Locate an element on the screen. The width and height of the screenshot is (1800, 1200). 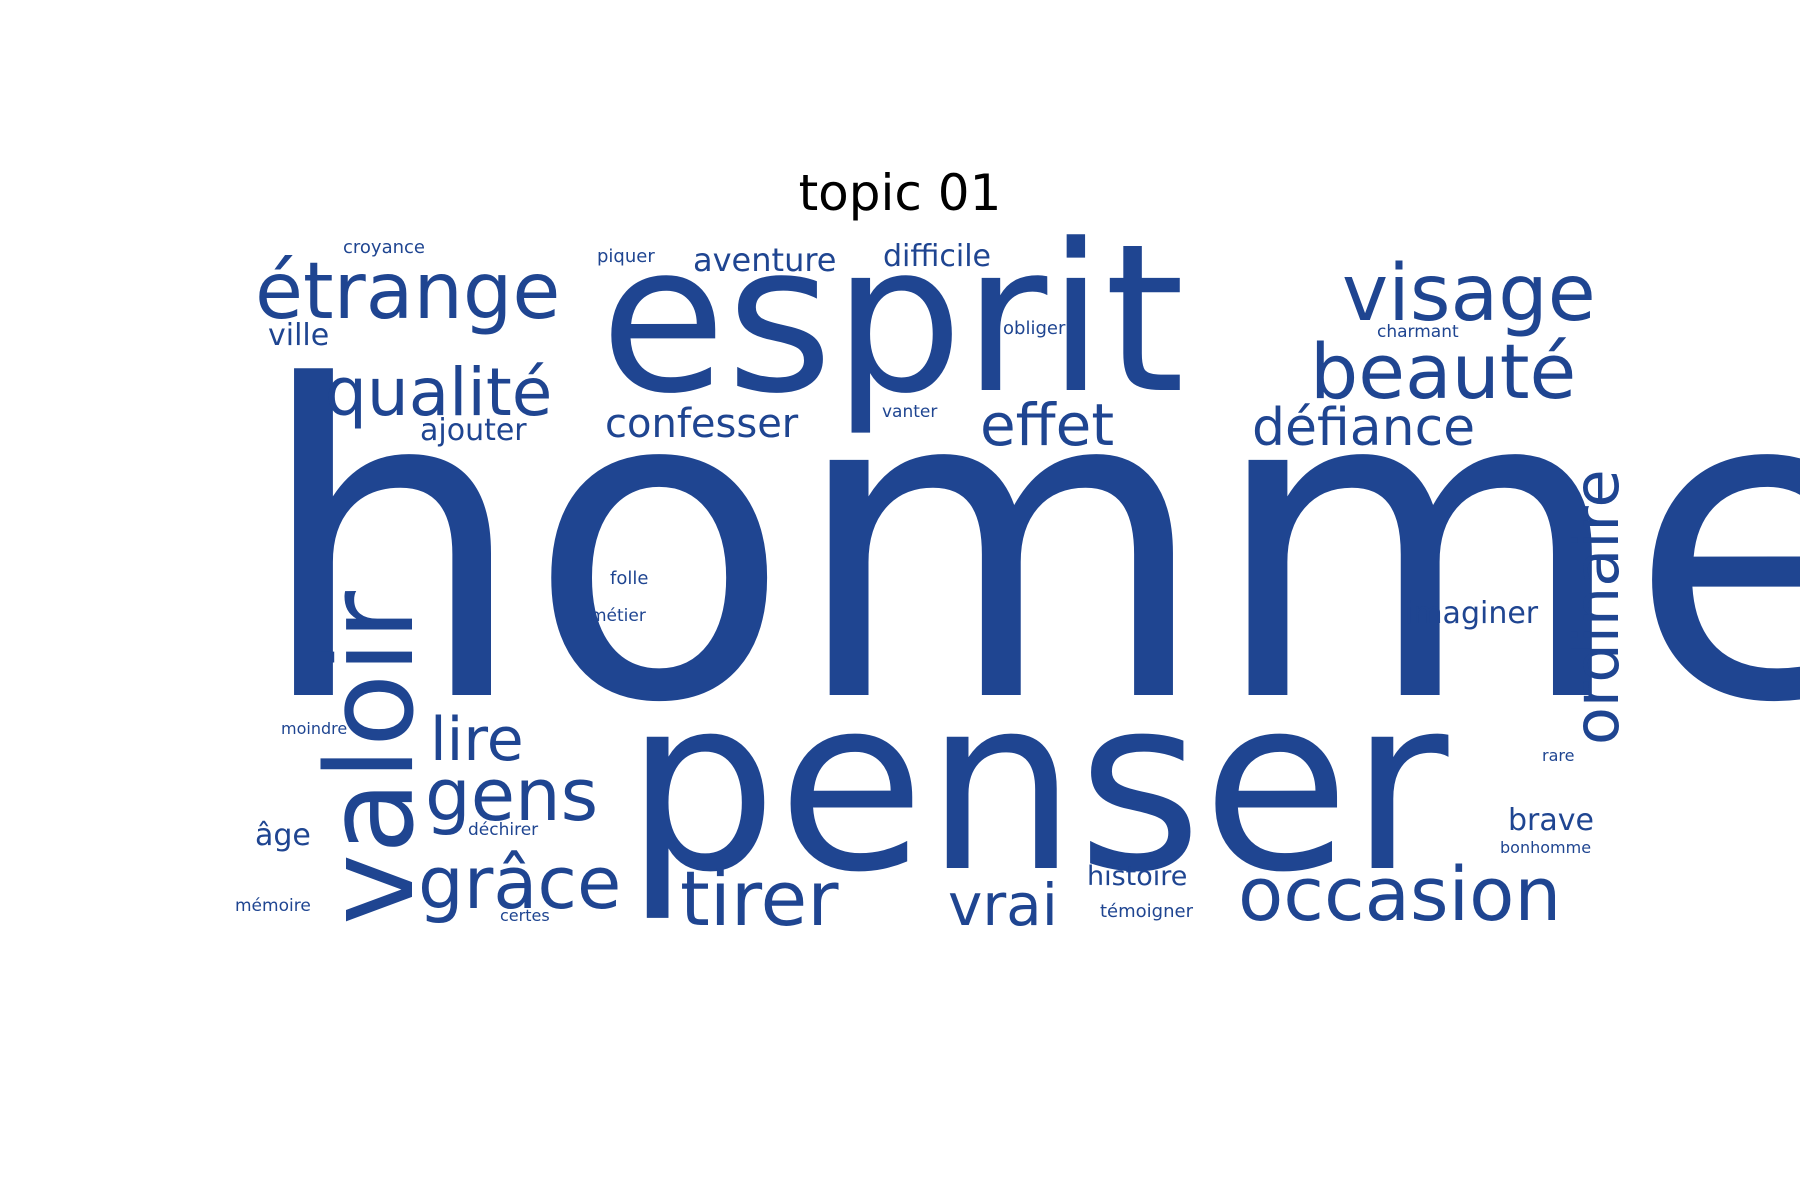
word-ville: ville is located at coordinates (298, 335).